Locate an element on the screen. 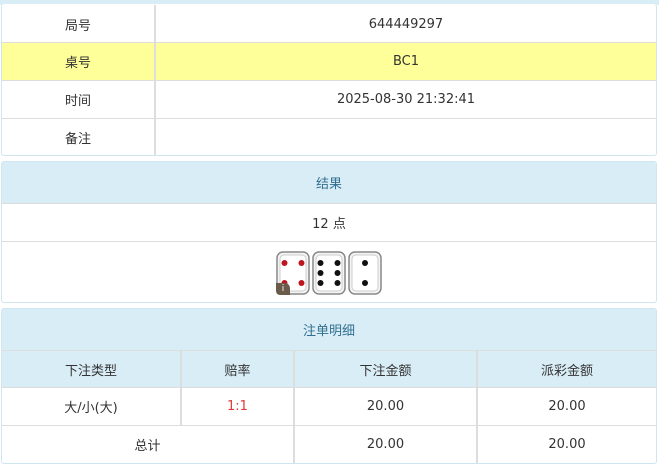 Image resolution: width=659 pixels, height=464 pixels. time-value: 2025-08-30 21:32:41 is located at coordinates (406, 99).